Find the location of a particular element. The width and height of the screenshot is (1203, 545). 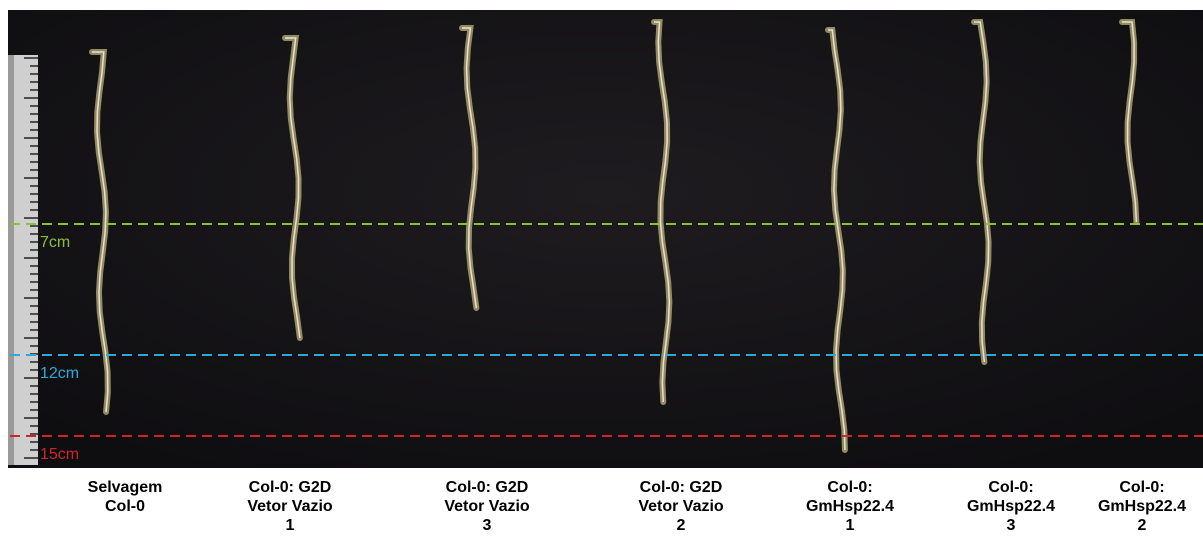

marker-label: 7cm is located at coordinates (55, 242).